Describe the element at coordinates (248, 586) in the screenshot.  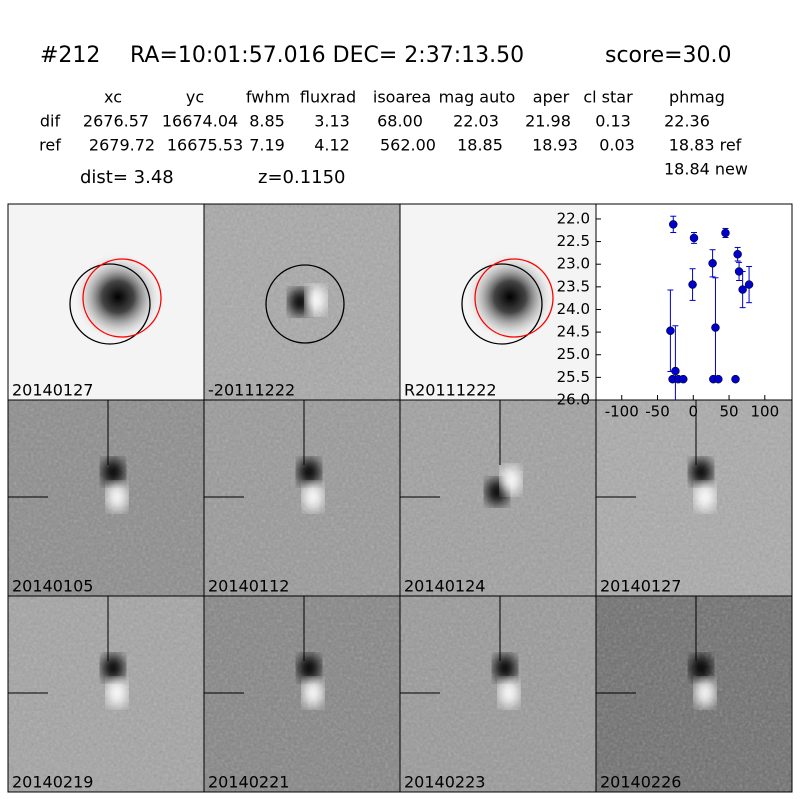
I see `panel-label: 20140112` at that location.